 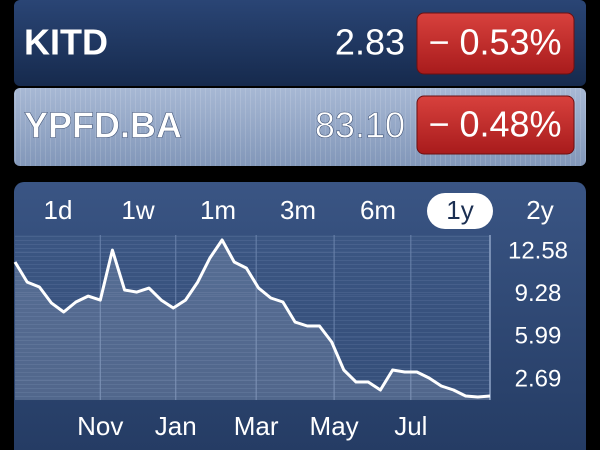 I want to click on range-button: 1y, so click(x=459, y=210).